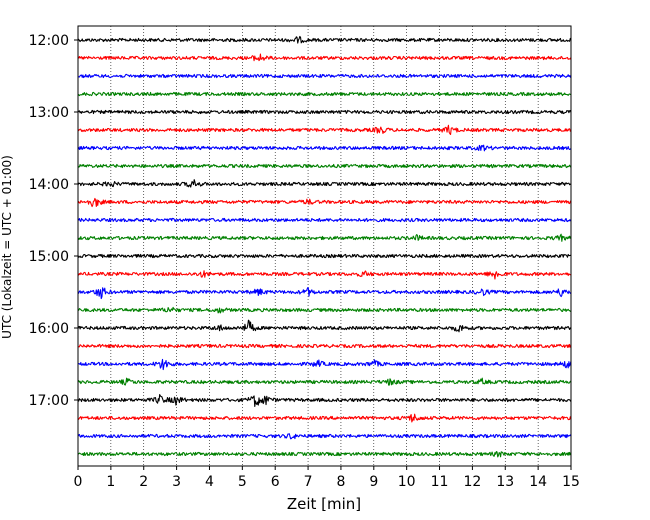  What do you see at coordinates (407, 482) in the screenshot?
I see `x-tick-label: 10` at bounding box center [407, 482].